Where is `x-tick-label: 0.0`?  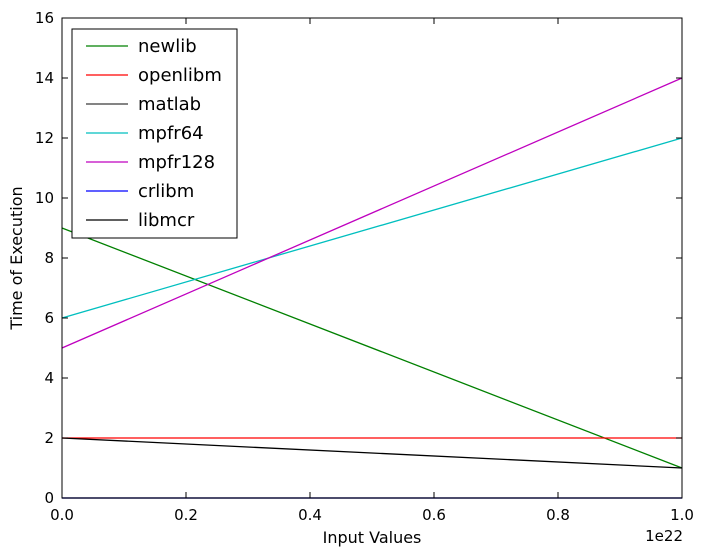 x-tick-label: 0.0 is located at coordinates (62, 515).